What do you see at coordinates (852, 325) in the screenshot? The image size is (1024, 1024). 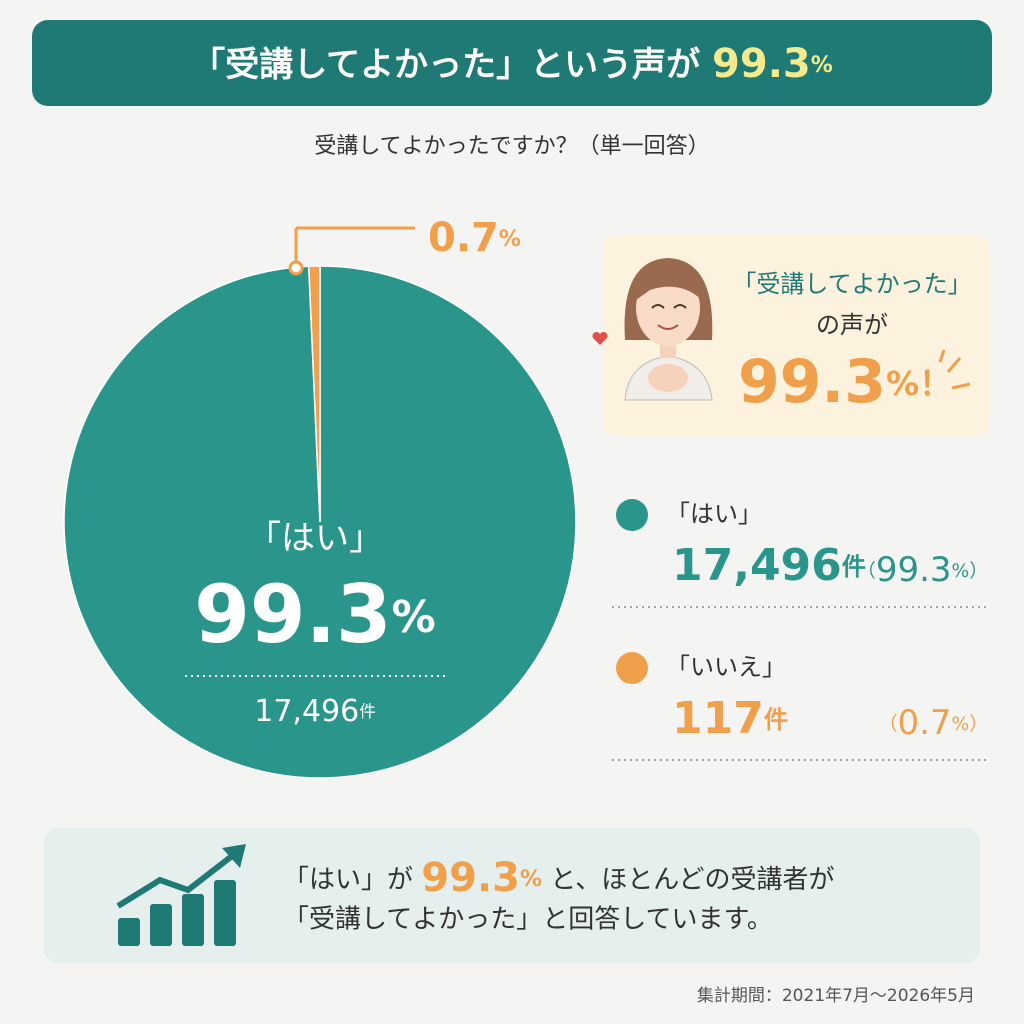 I see `callout-line2: の声が` at bounding box center [852, 325].